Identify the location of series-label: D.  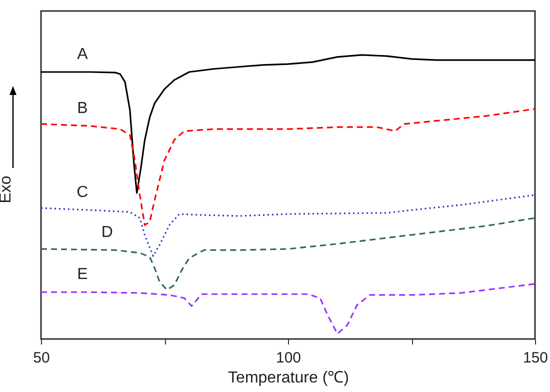
(107, 233).